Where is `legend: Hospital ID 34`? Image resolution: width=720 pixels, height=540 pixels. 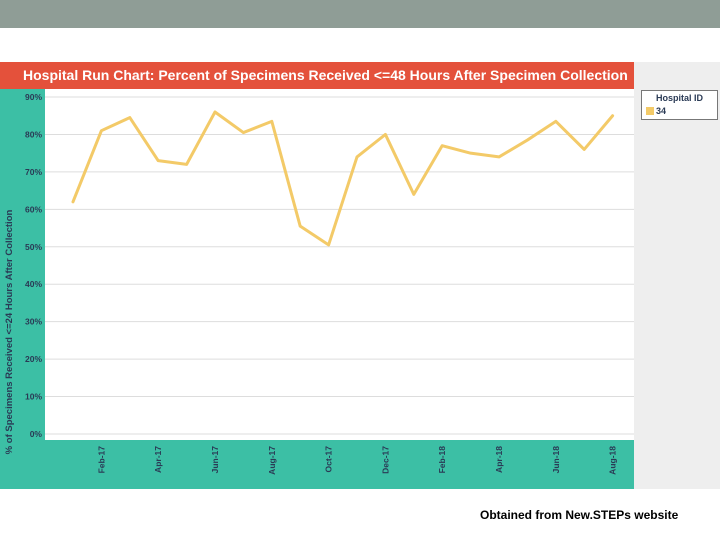
legend: Hospital ID 34 is located at coordinates (679, 105).